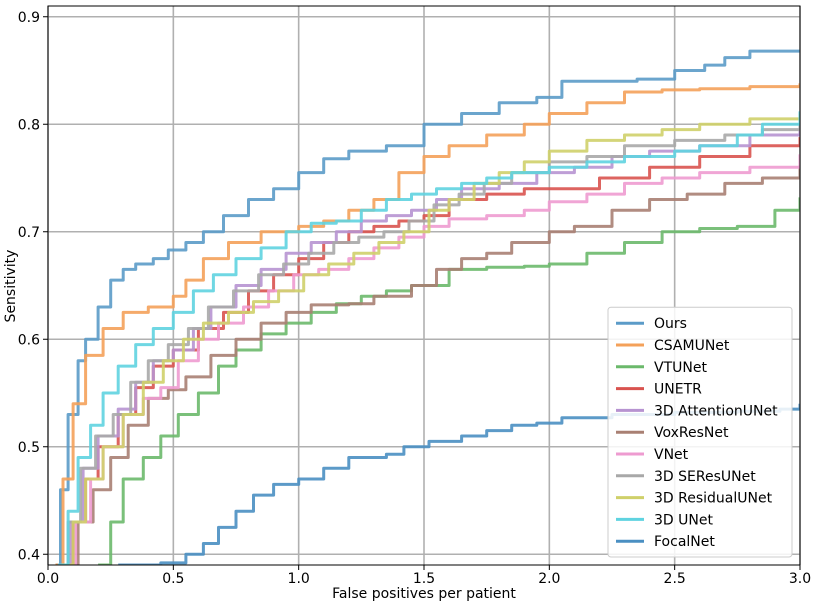 This screenshot has height=603, width=814. What do you see at coordinates (684, 542) in the screenshot?
I see `legend-label: FocalNet` at bounding box center [684, 542].